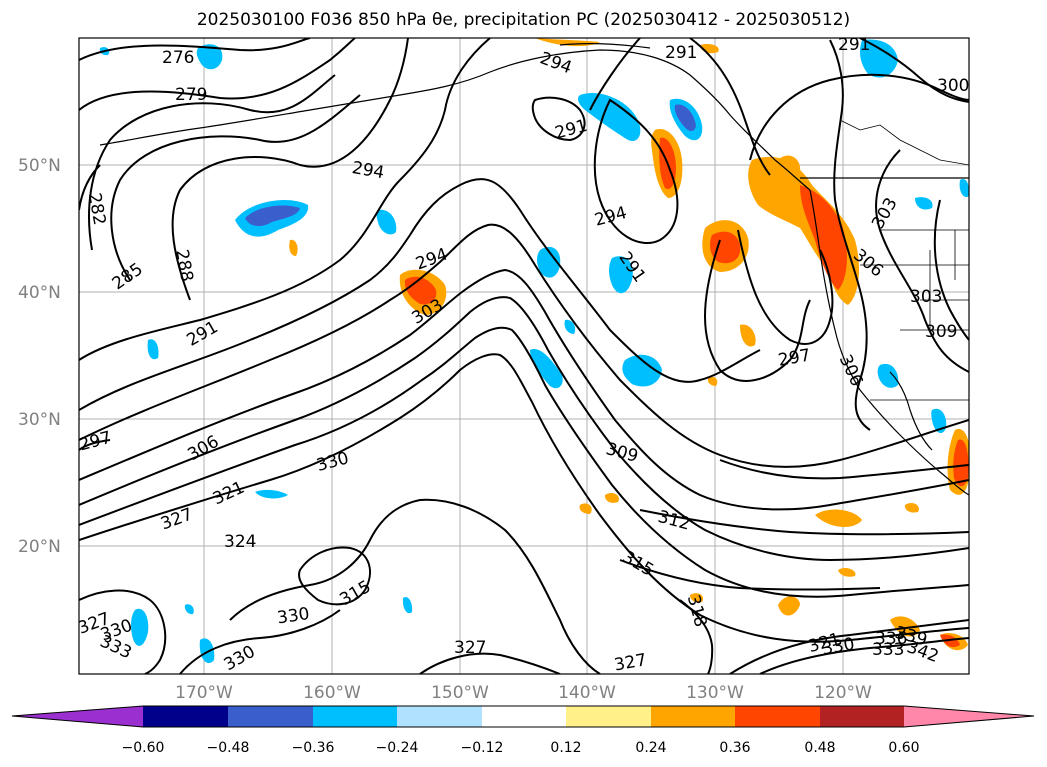 This screenshot has height=767, width=1047. Describe the element at coordinates (39, 420) in the screenshot. I see `lat-label: 30°N` at that location.